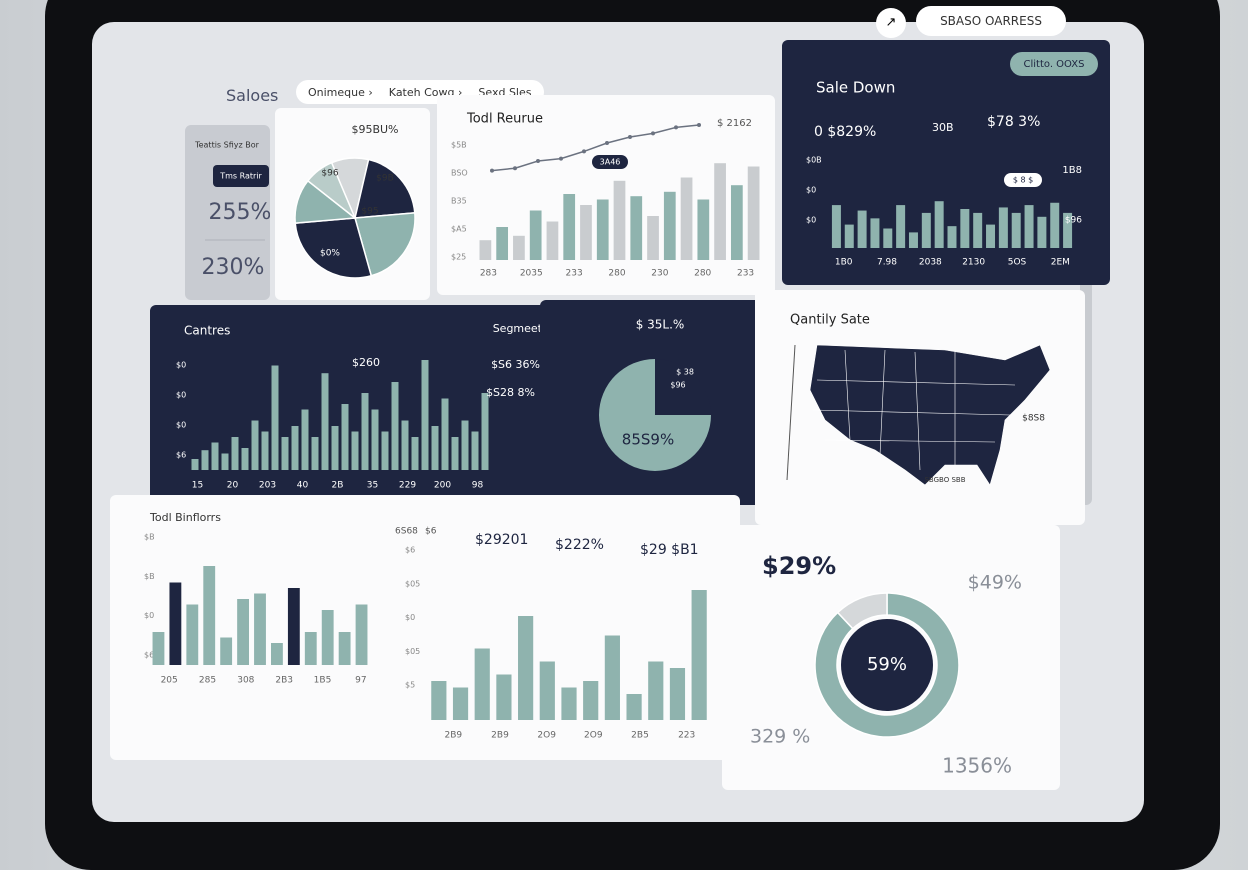 The height and width of the screenshot is (870, 1248). Describe the element at coordinates (478, 486) in the screenshot. I see `label: 98` at that location.